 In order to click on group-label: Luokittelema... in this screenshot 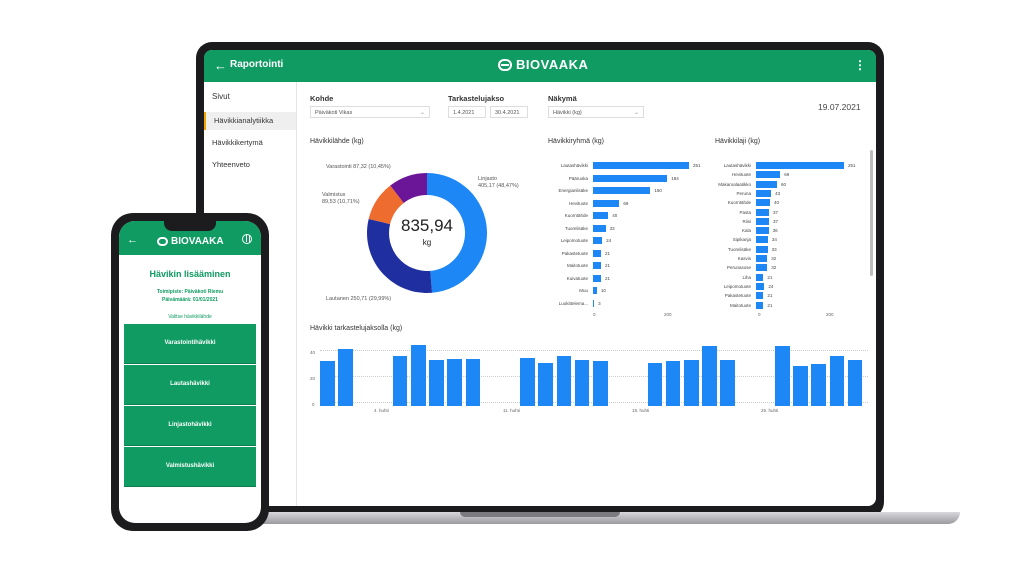, I will do `click(573, 303)`.